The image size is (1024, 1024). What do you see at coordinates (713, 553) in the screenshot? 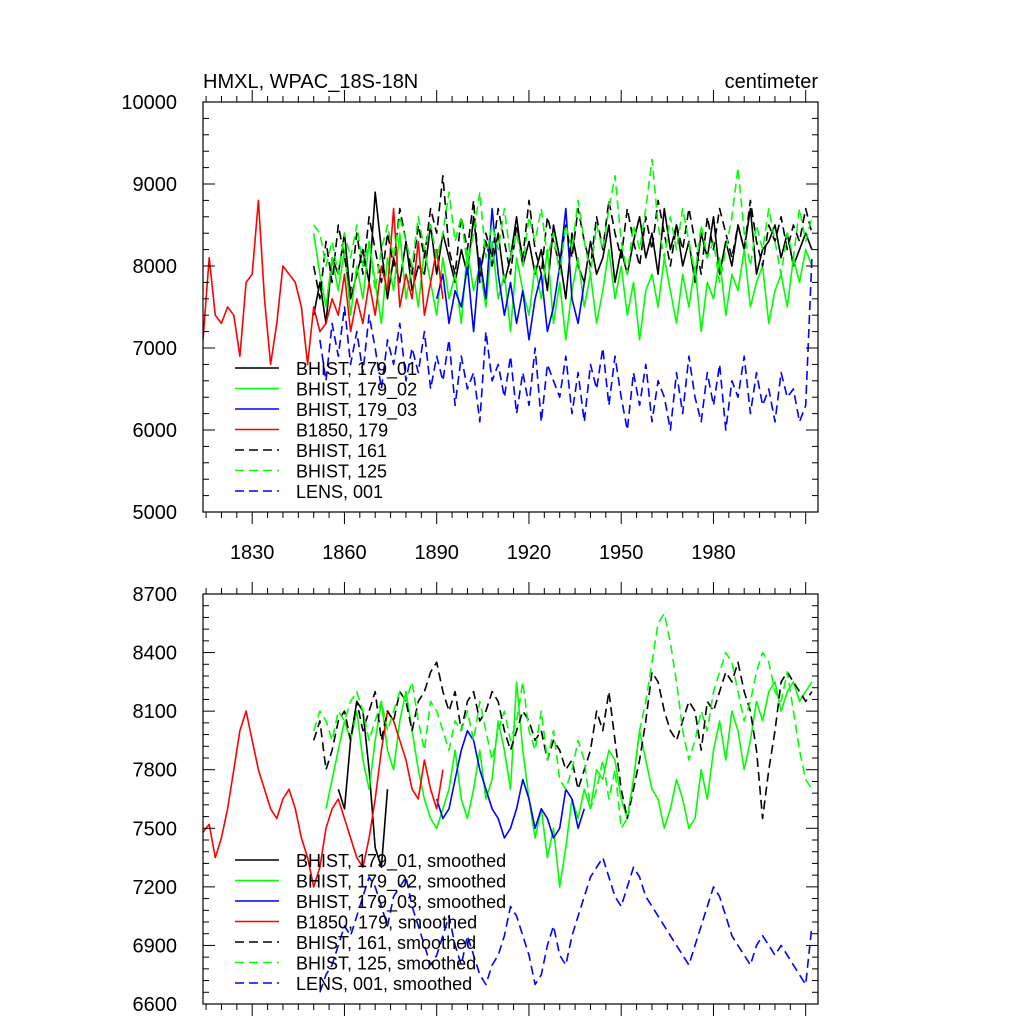
I see `x-tick-label: 1980` at bounding box center [713, 553].